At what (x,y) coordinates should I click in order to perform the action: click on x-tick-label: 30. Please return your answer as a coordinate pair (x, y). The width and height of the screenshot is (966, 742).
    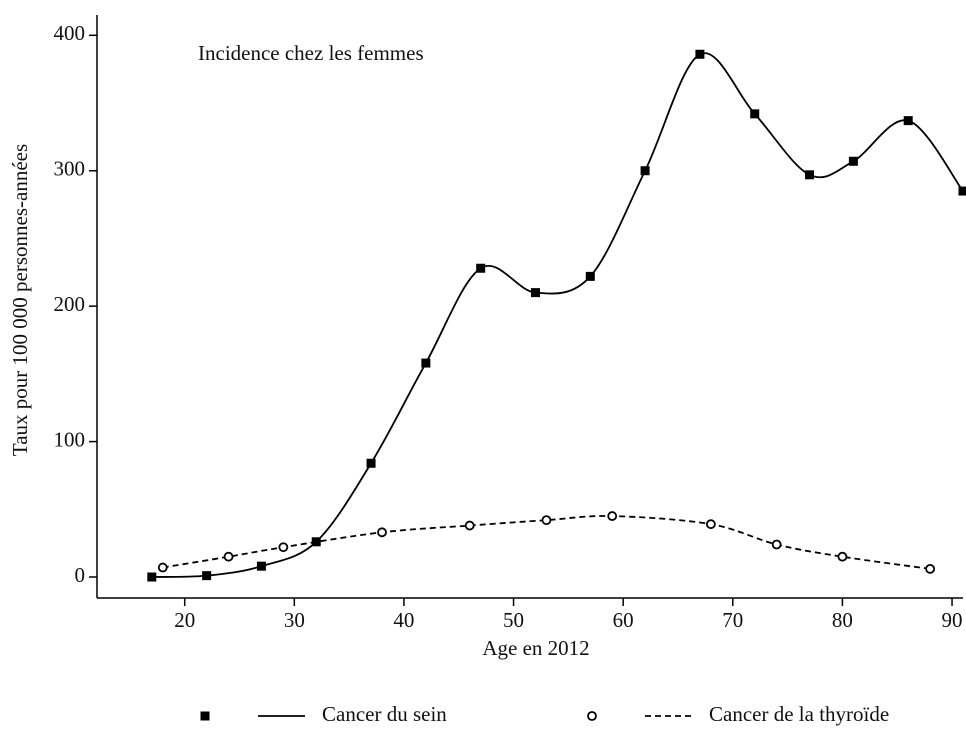
    Looking at the image, I should click on (294, 620).